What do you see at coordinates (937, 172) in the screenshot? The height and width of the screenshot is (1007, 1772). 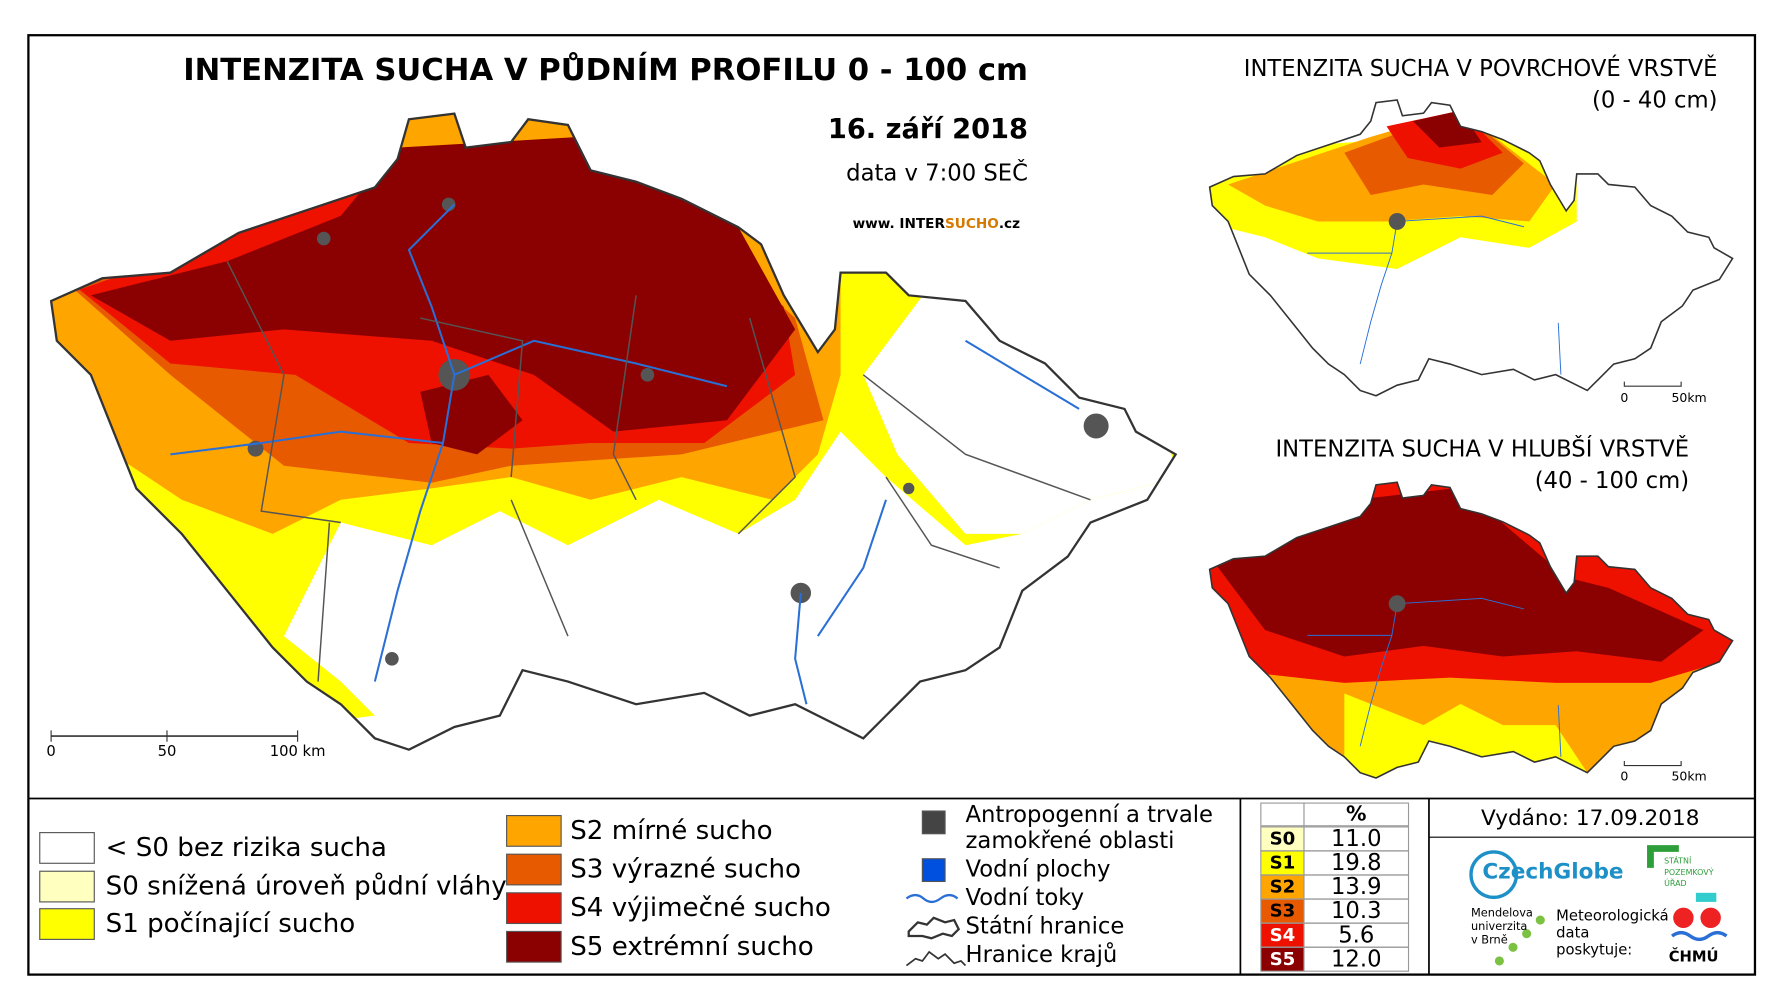 I see `data-time: data v 7:00 SEČ` at bounding box center [937, 172].